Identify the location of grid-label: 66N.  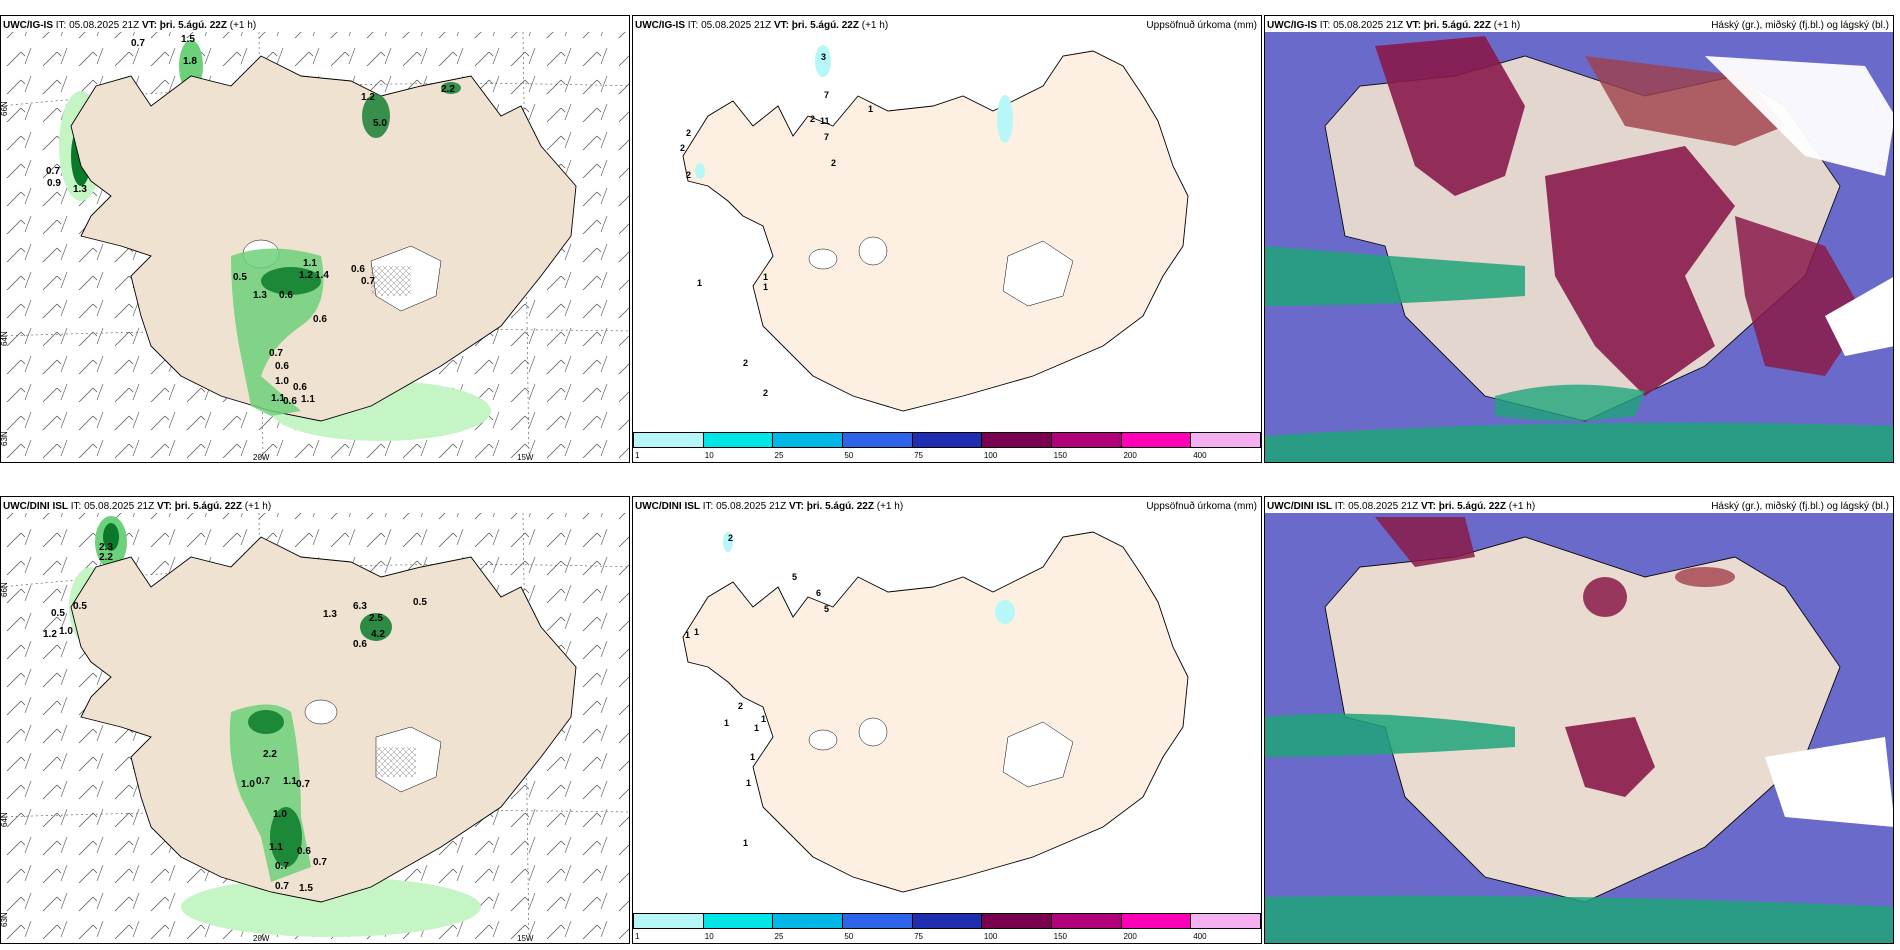
(5, 589).